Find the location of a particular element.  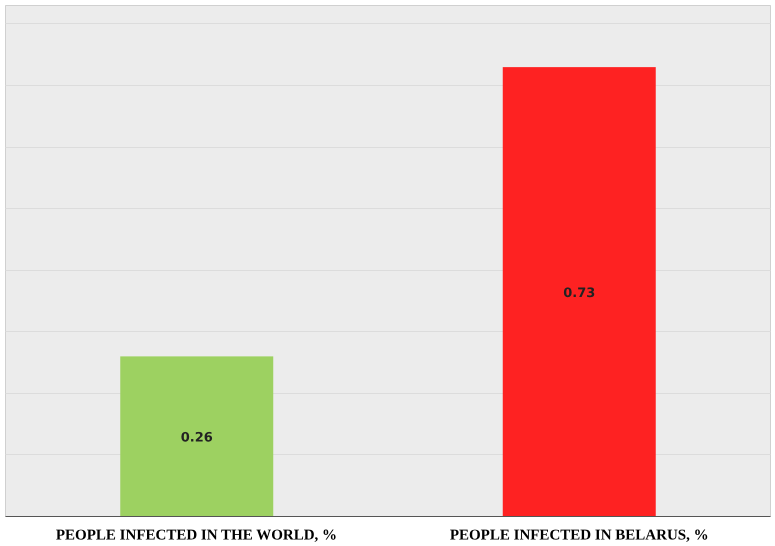

data-label: 0.26 is located at coordinates (196, 438).